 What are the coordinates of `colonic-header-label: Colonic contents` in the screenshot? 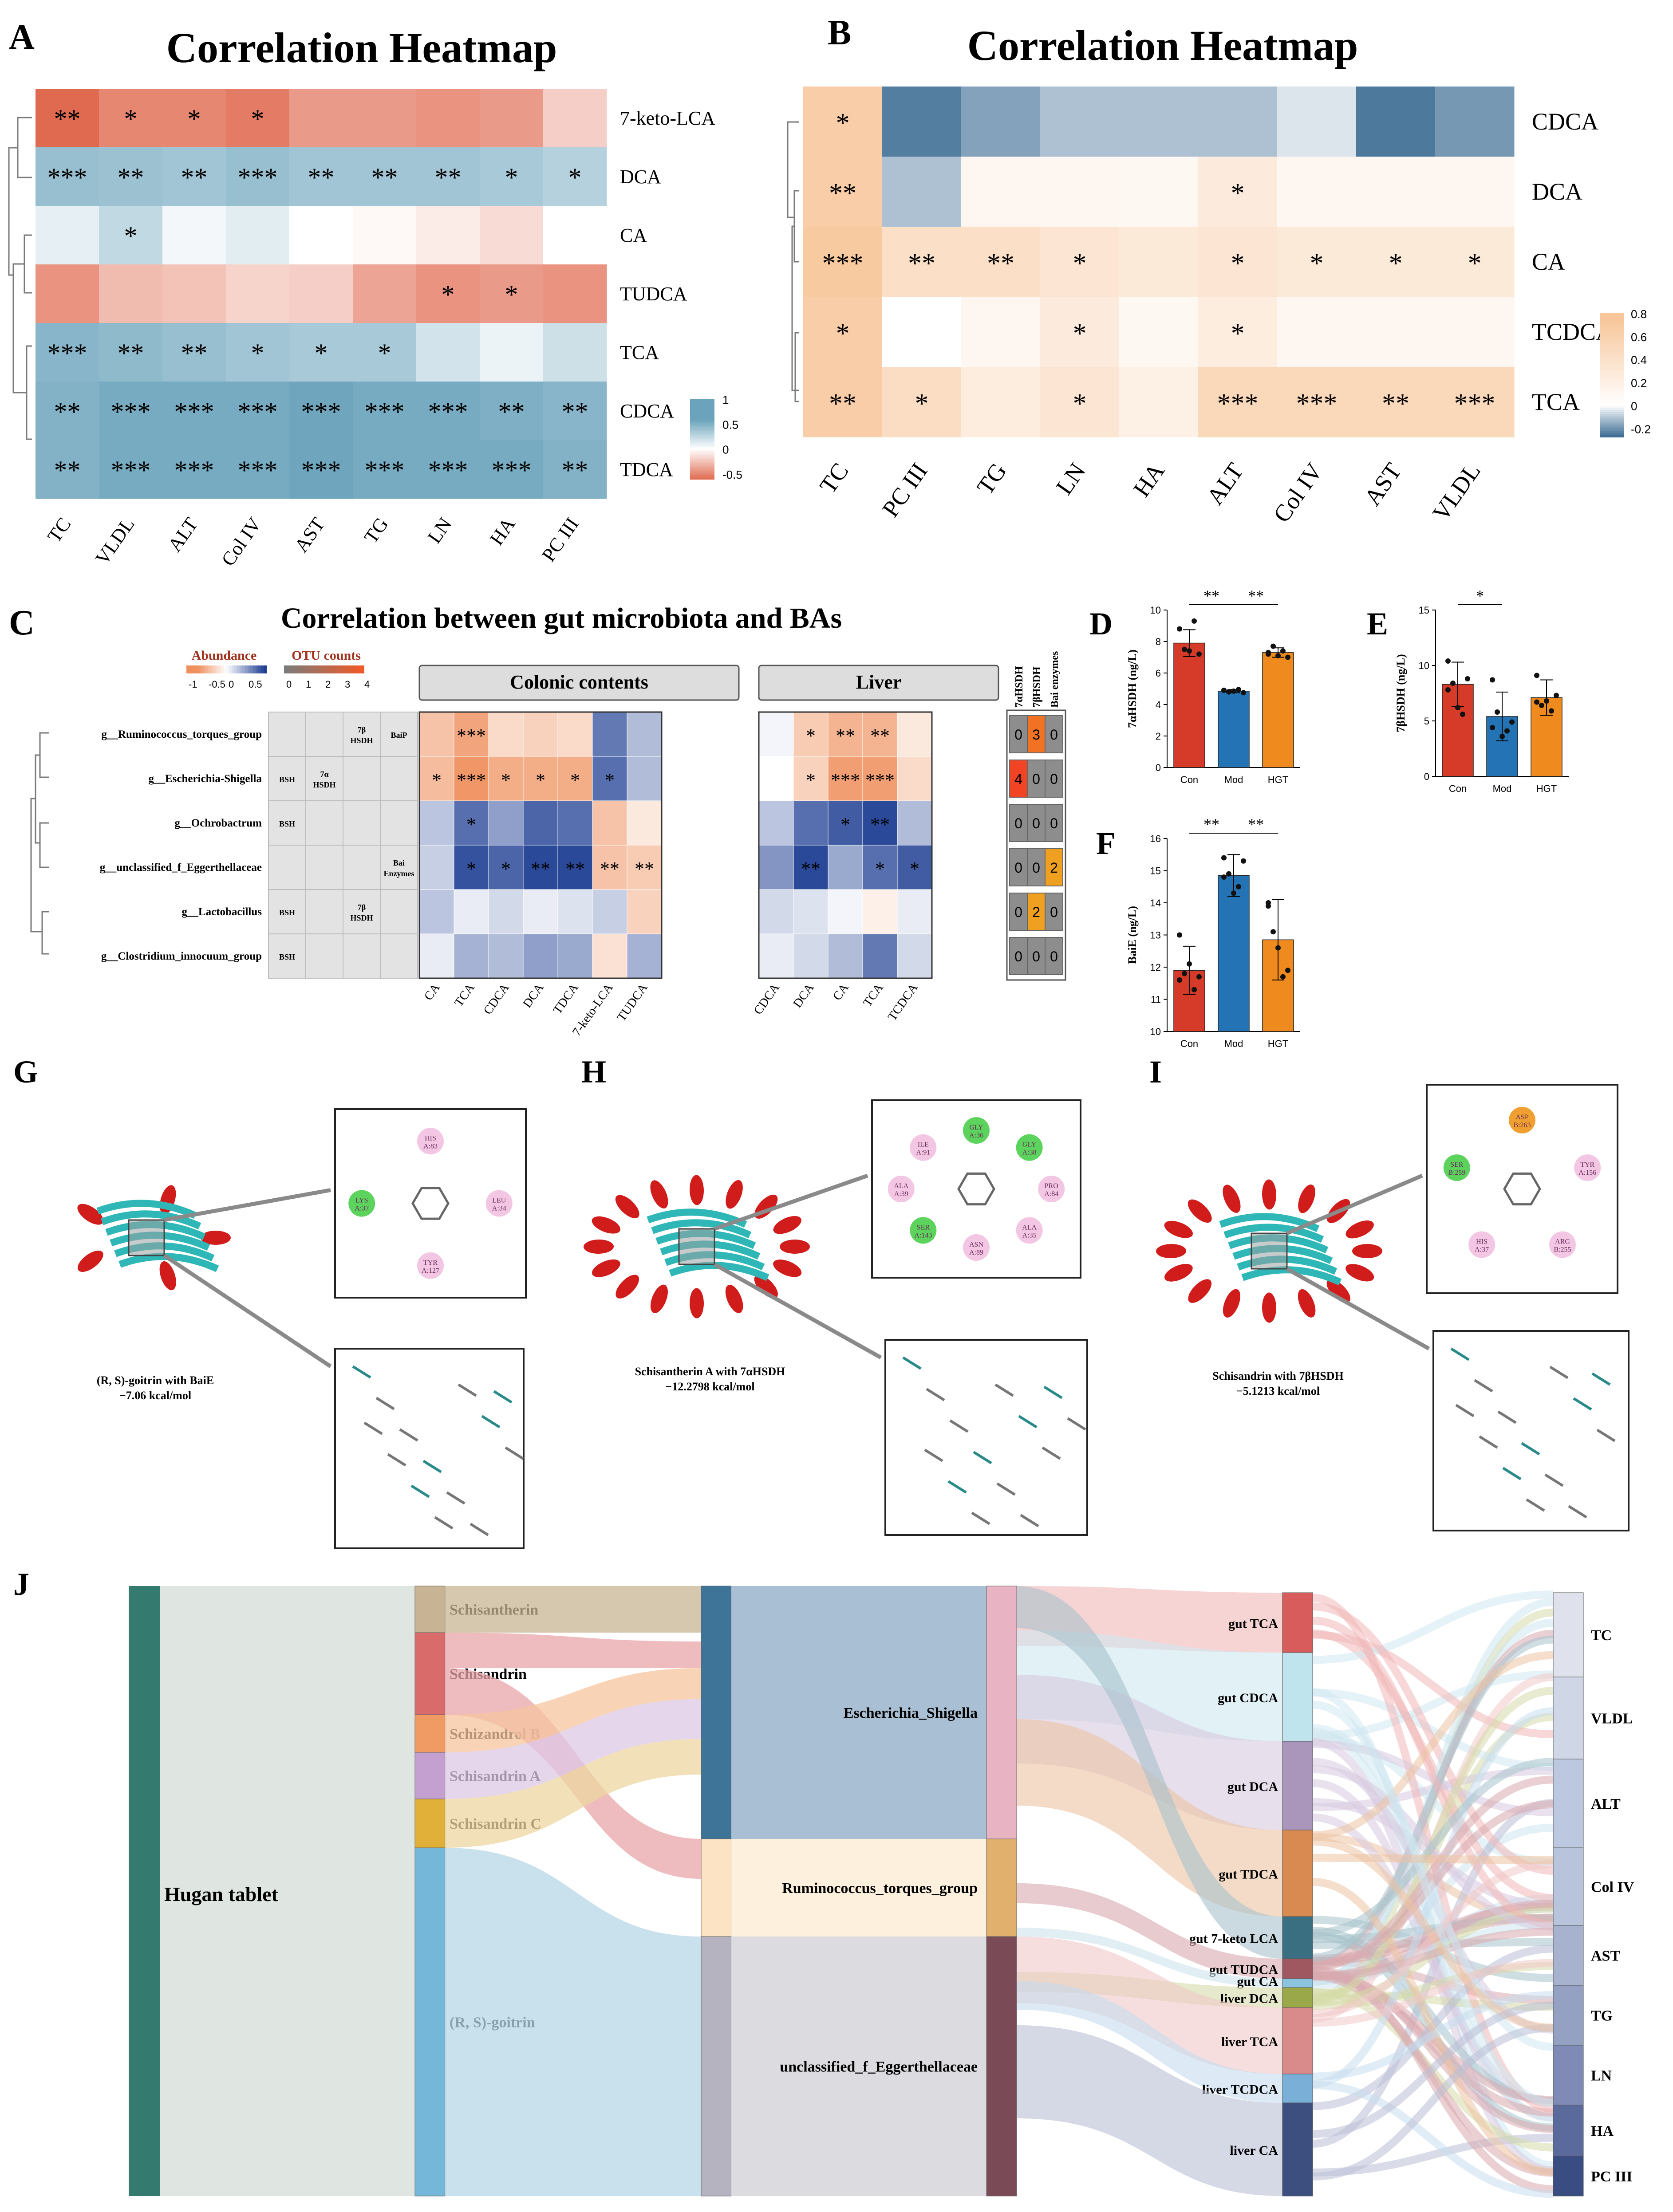 It's located at (579, 682).